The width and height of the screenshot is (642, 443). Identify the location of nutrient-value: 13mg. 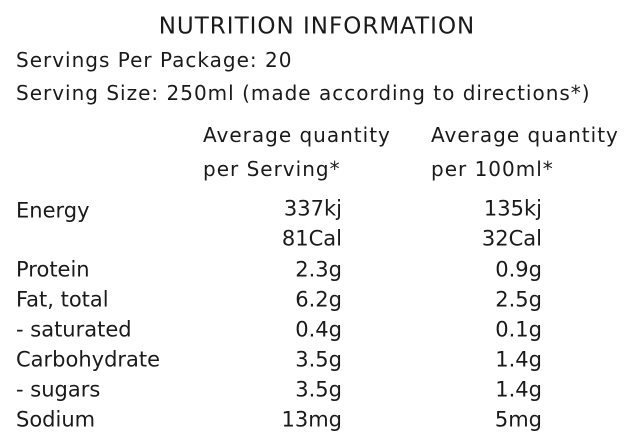
(311, 419).